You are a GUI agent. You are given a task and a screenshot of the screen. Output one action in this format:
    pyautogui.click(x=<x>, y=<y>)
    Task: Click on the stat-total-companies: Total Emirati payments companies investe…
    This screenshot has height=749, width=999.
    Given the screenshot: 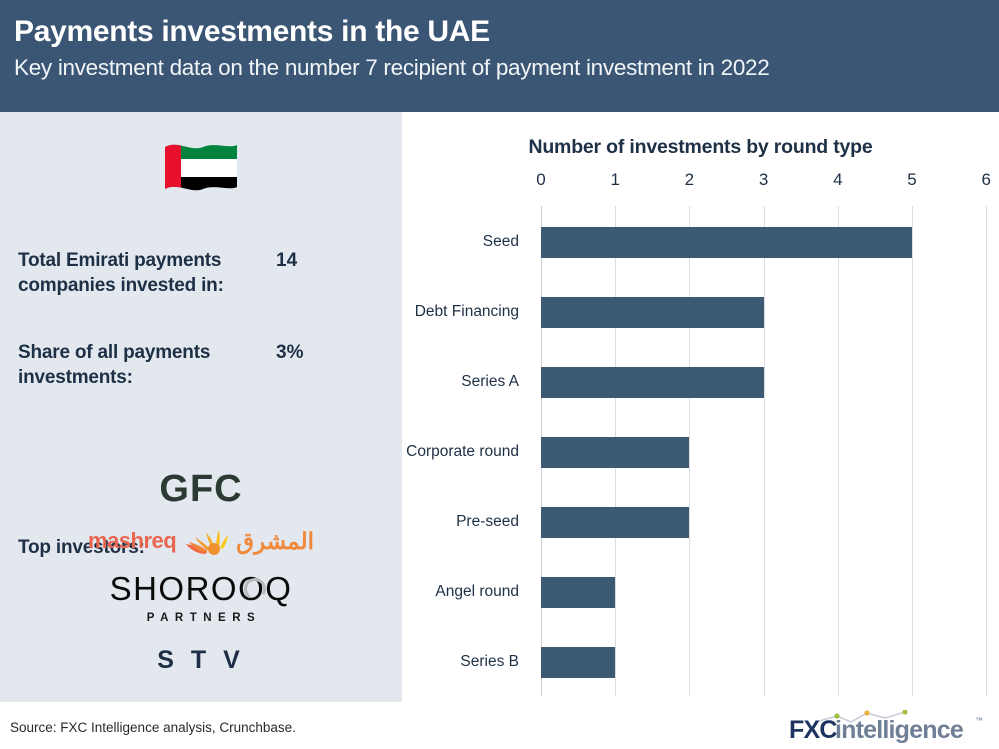 What is the action you would take?
    pyautogui.click(x=203, y=273)
    